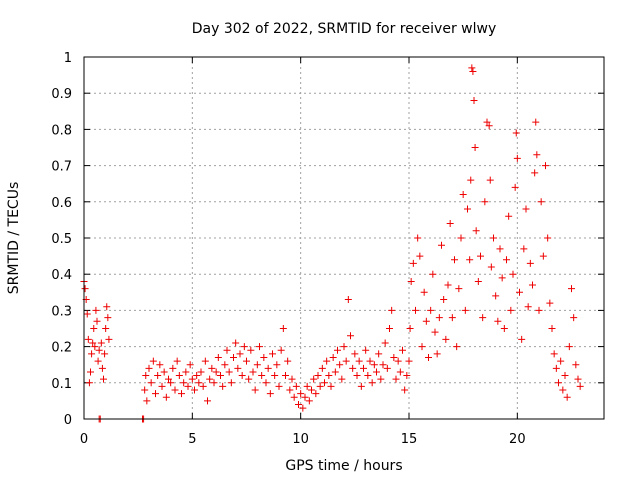 This screenshot has height=480, width=640. I want to click on y-tick-label: 0.1, so click(61, 384).